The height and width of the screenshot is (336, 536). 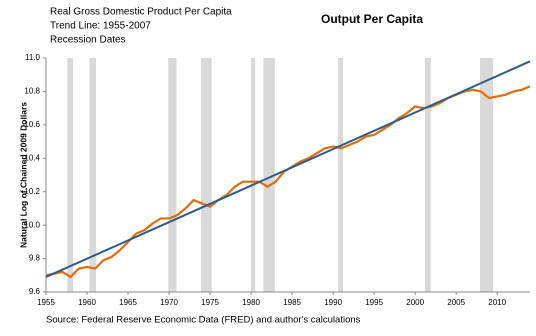 I want to click on y-tick-label: 10.2, so click(x=32, y=191).